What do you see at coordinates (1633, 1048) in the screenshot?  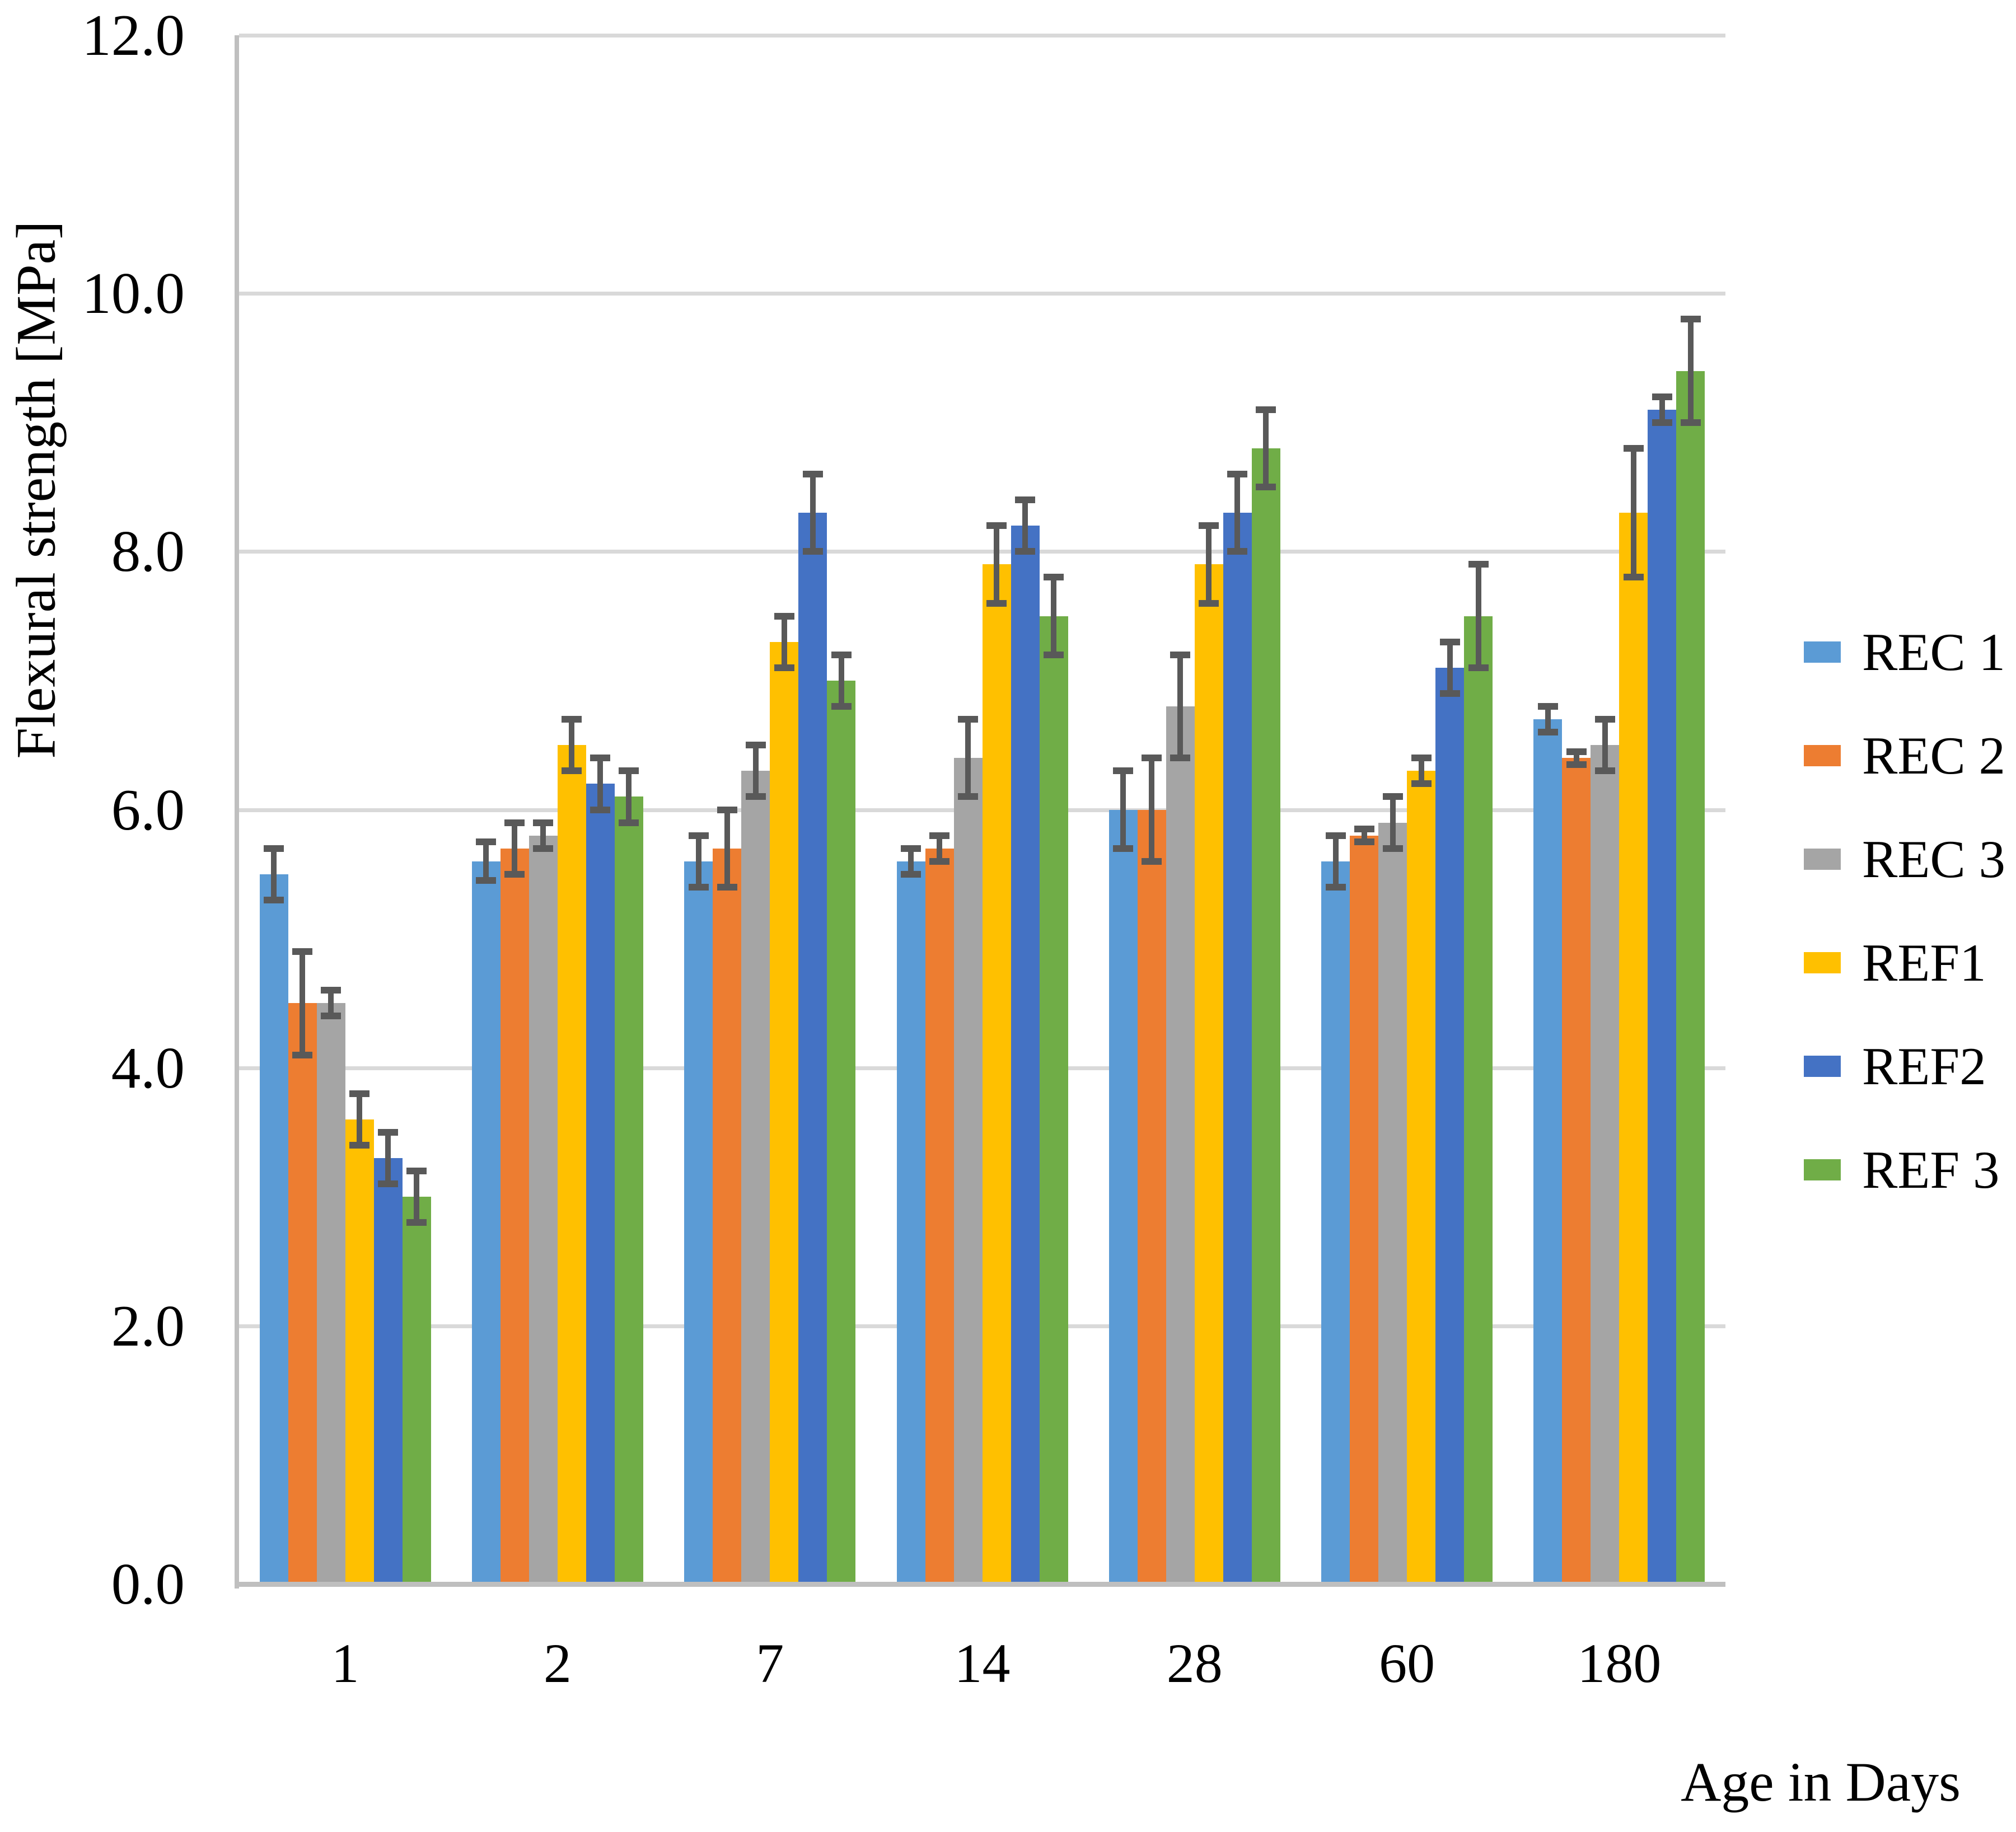 I see `bar-ref1-day180` at bounding box center [1633, 1048].